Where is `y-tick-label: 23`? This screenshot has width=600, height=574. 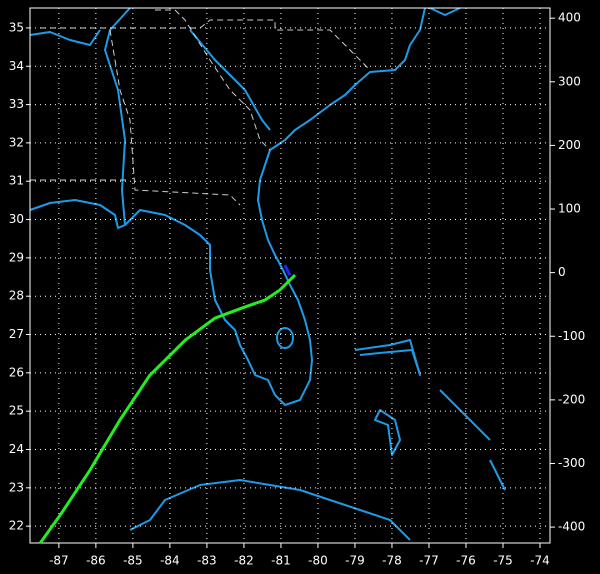
y-tick-label: 23 is located at coordinates (16, 487).